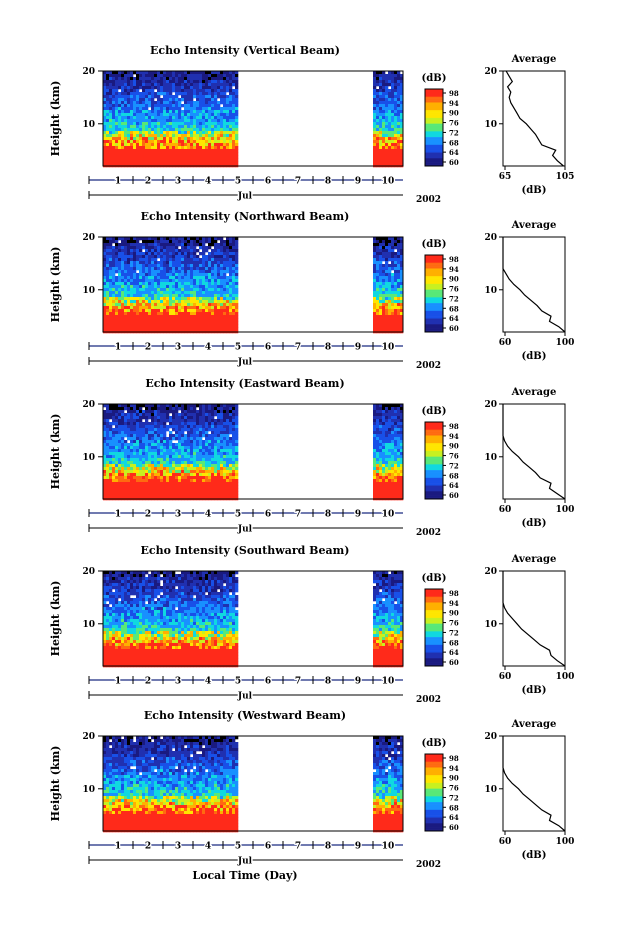  I want to click on panel-title: Echo Intensity (Eastward Beam), so click(244, 383).